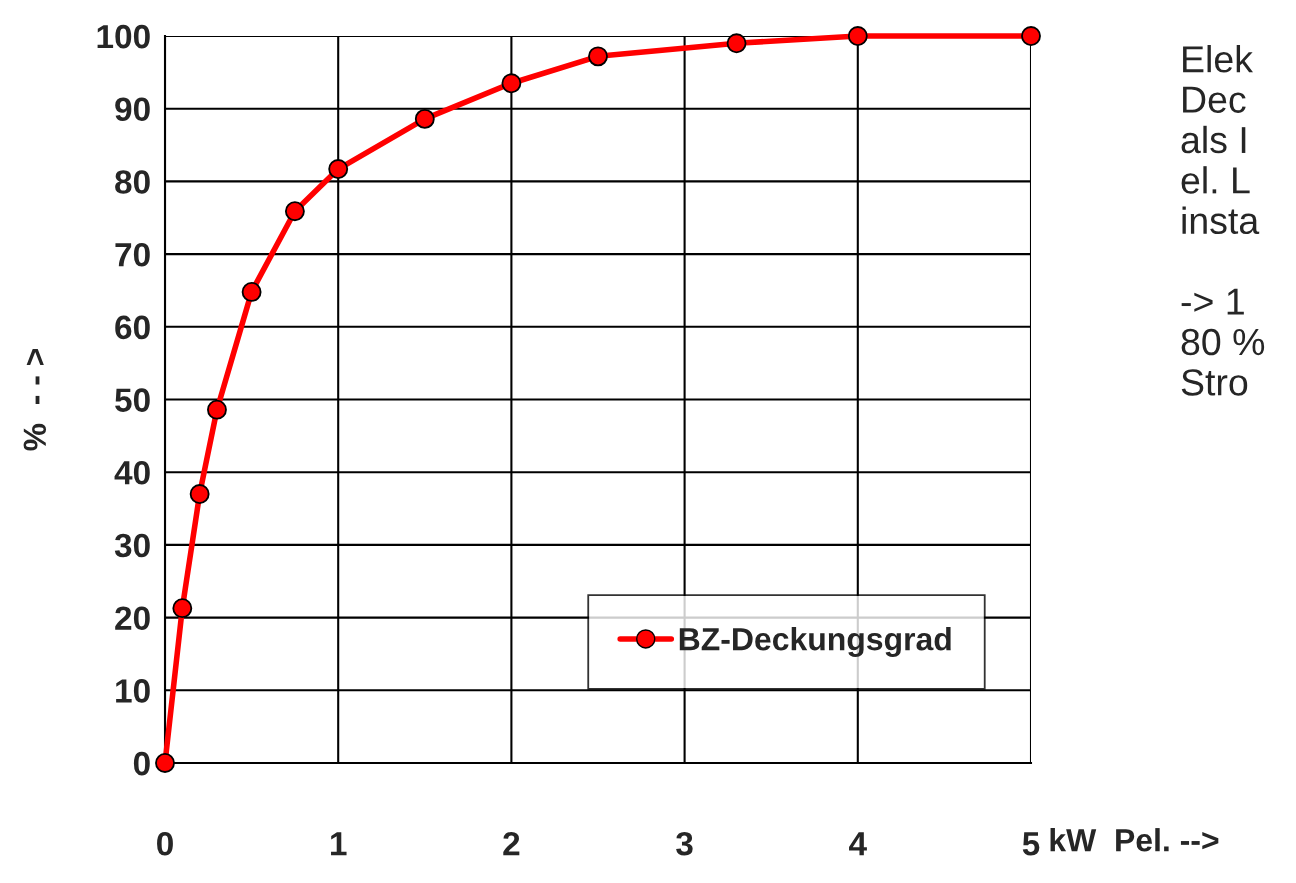 Image resolution: width=1296 pixels, height=883 pixels. What do you see at coordinates (1134, 840) in the screenshot?
I see `x-axis-title: kW Pel. -->` at bounding box center [1134, 840].